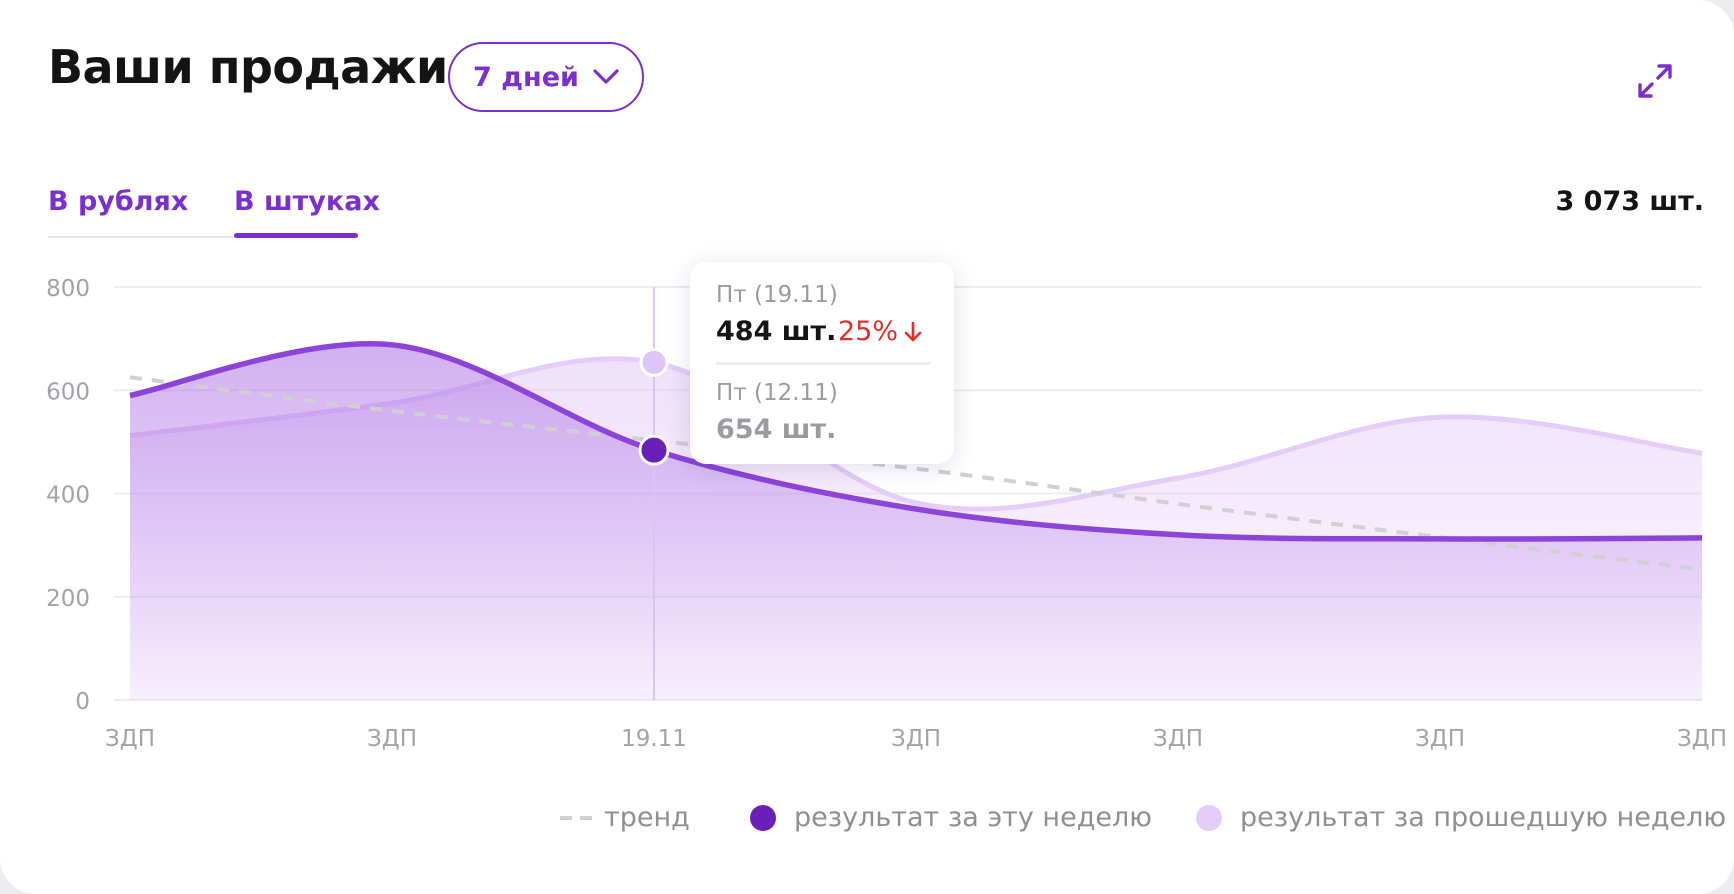 This screenshot has height=894, width=1734. I want to click on legend-item-this-week: результат за эту неделю, so click(951, 817).